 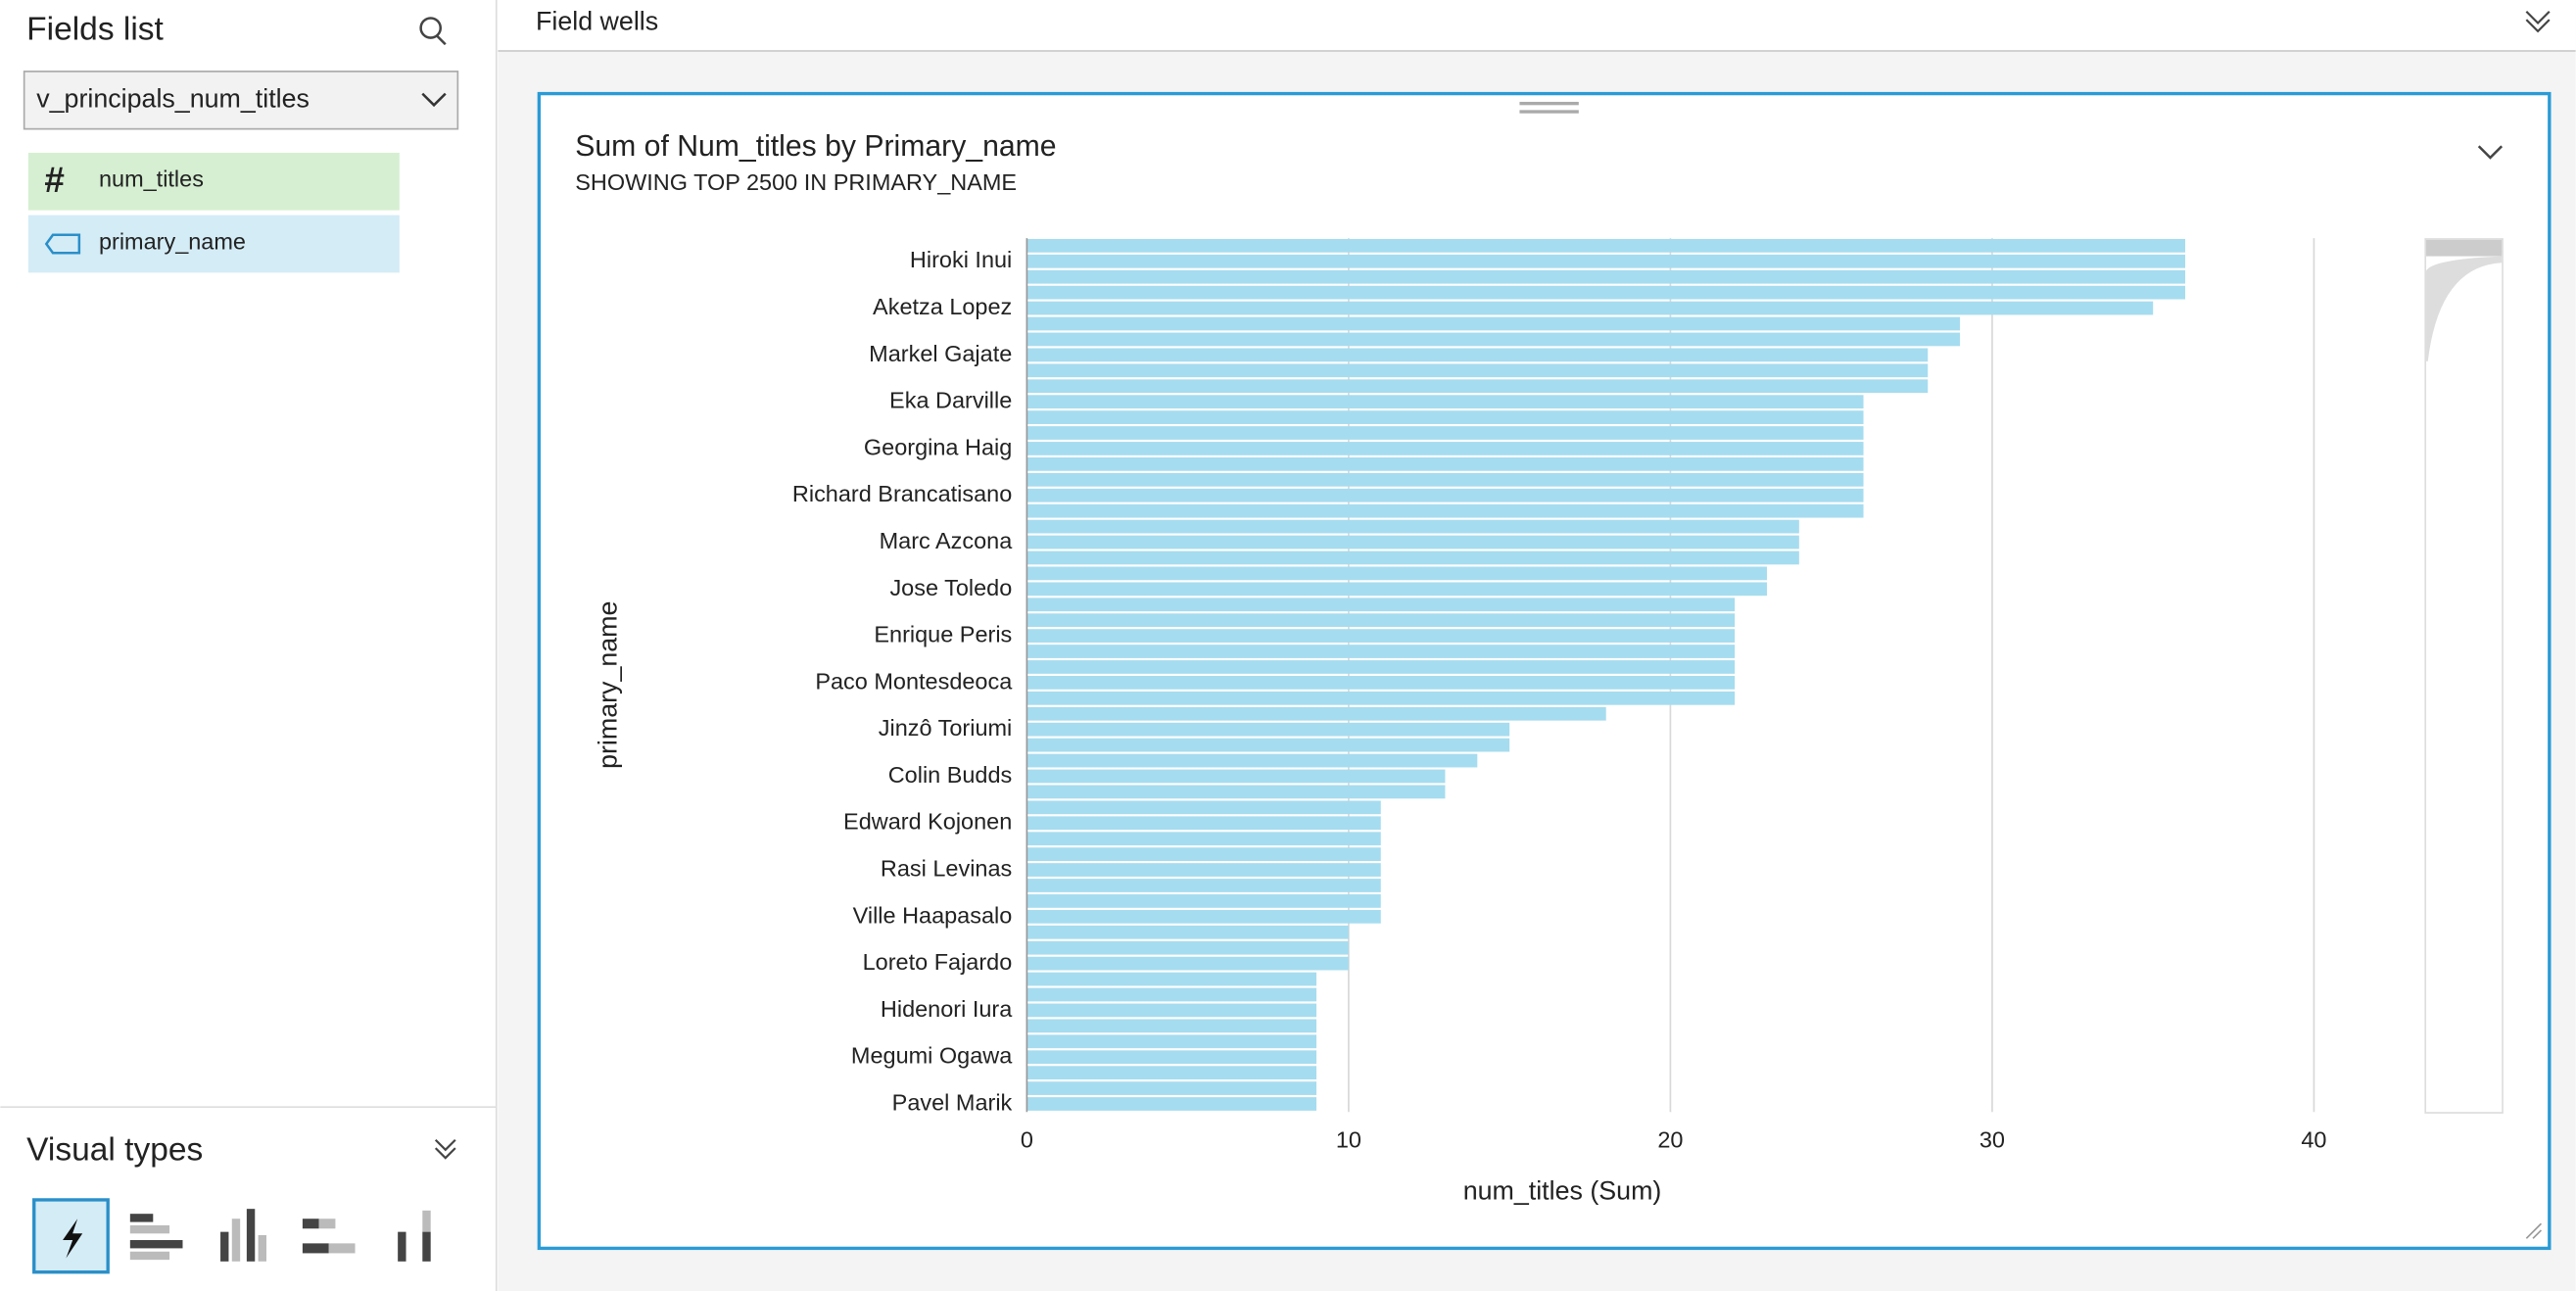 I want to click on y-tick-label: Ville Haapasalo, so click(x=933, y=915).